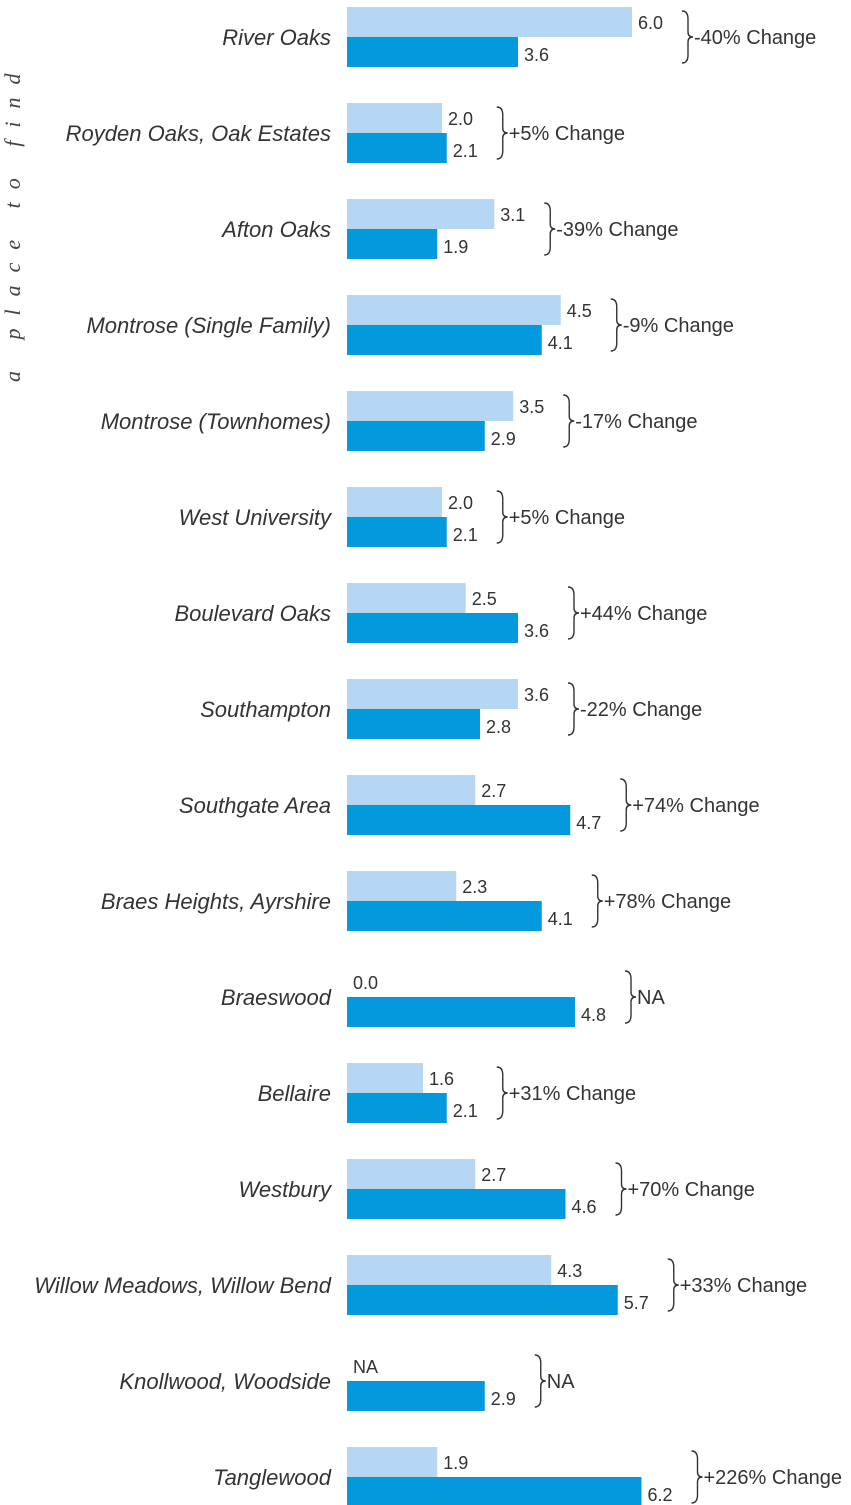  I want to click on value-label-first: 4.5, so click(579, 311).